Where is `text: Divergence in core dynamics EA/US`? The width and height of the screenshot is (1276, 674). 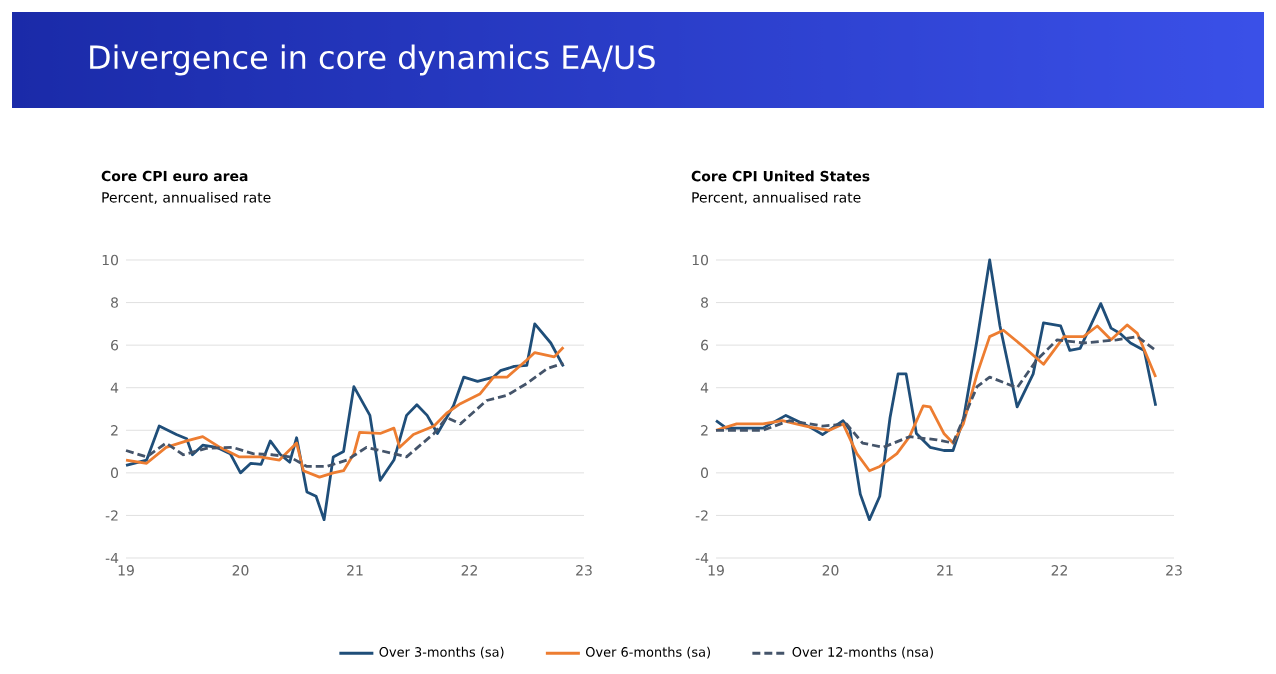
text: Divergence in core dynamics EA/US is located at coordinates (372, 60).